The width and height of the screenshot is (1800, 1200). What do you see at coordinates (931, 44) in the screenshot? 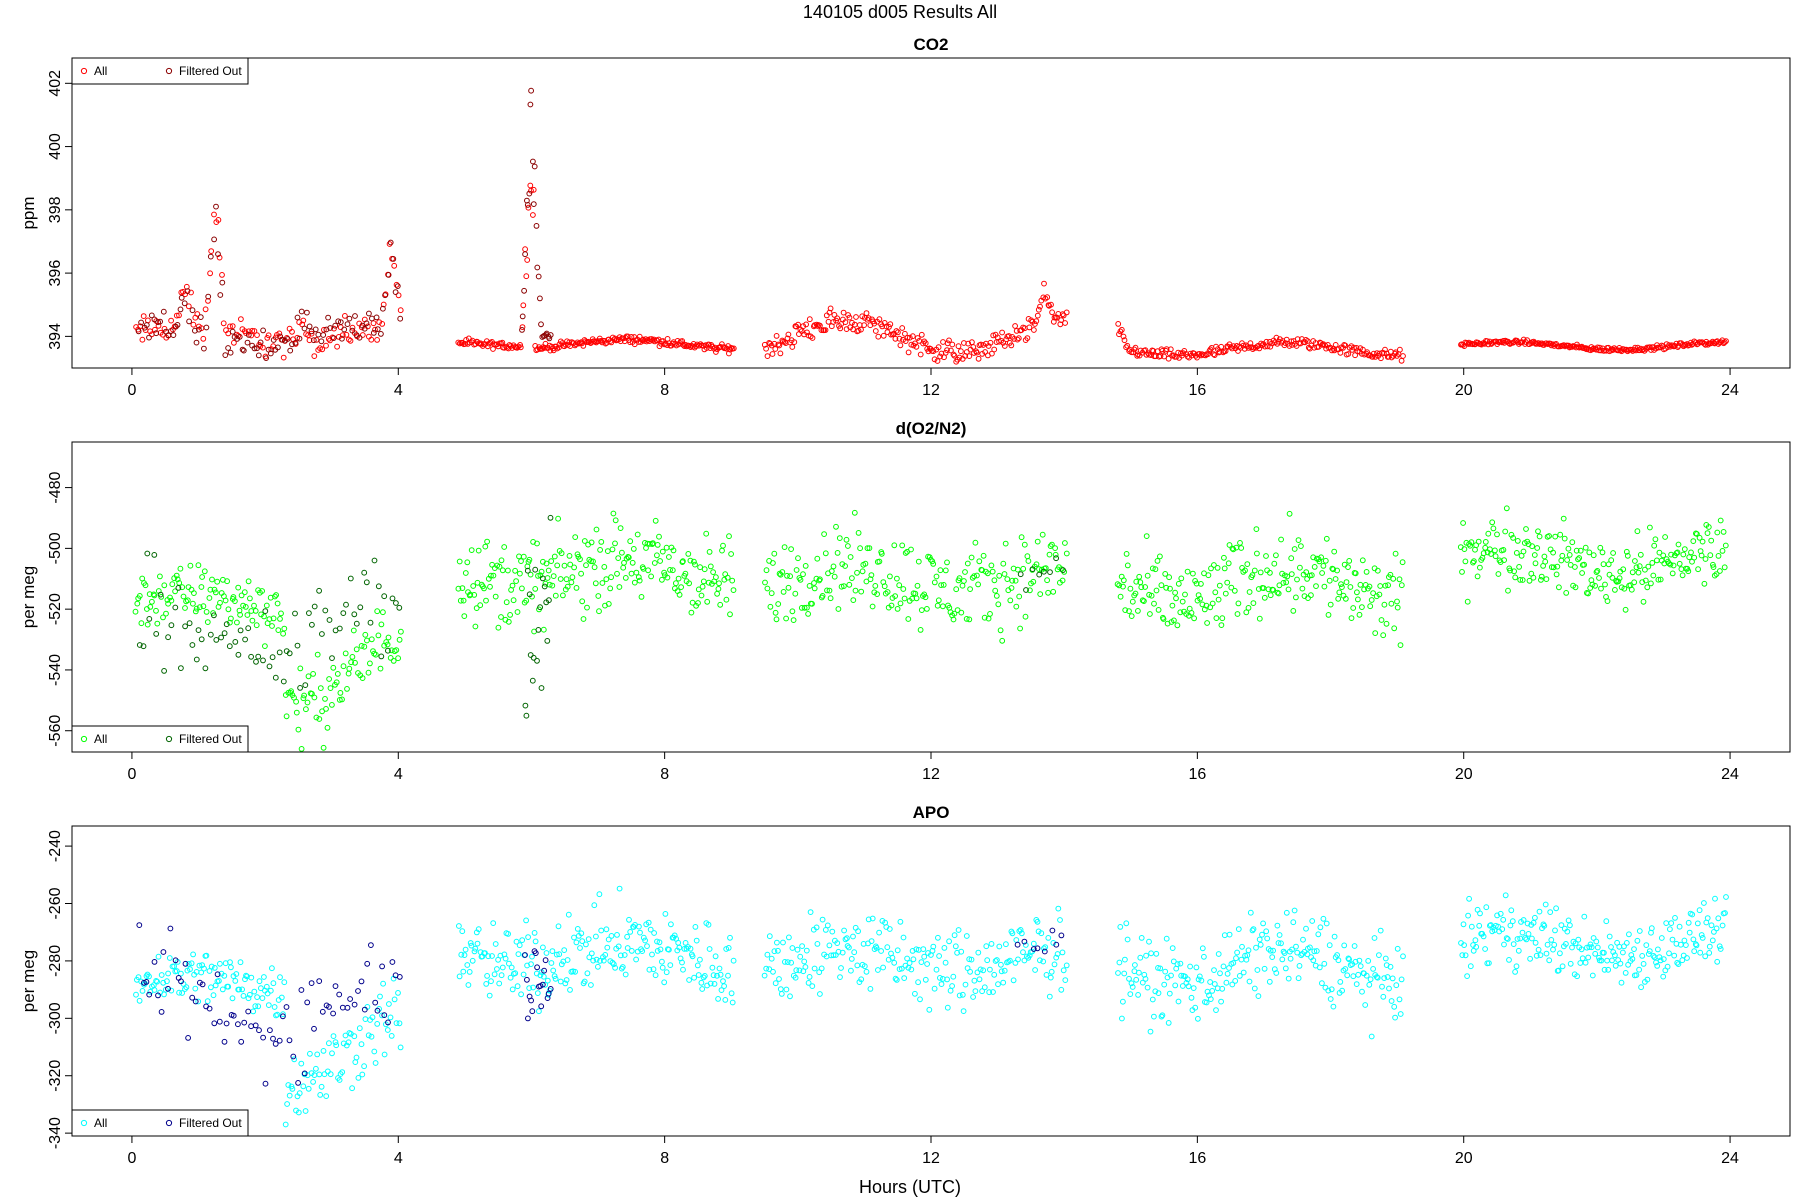
I see `co2-panel-title: CO2` at bounding box center [931, 44].